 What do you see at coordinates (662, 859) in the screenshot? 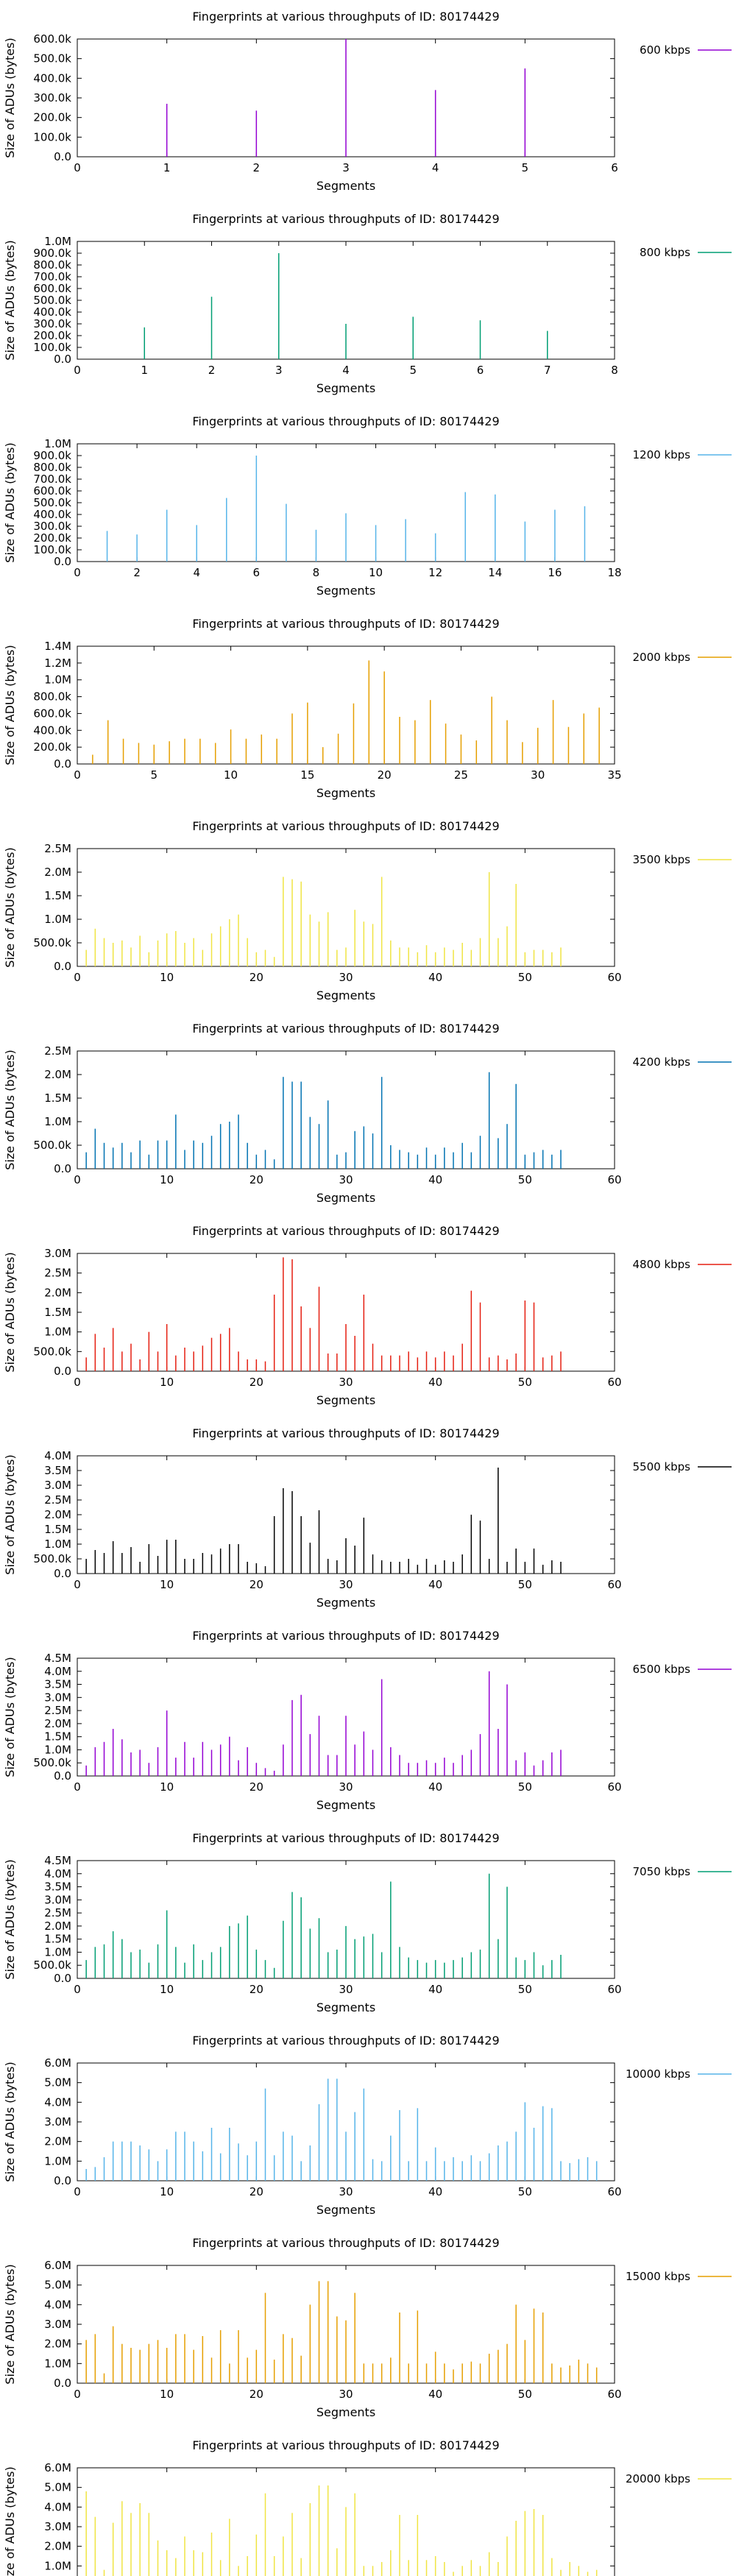
I see `legend-label: 3500 kbps` at bounding box center [662, 859].